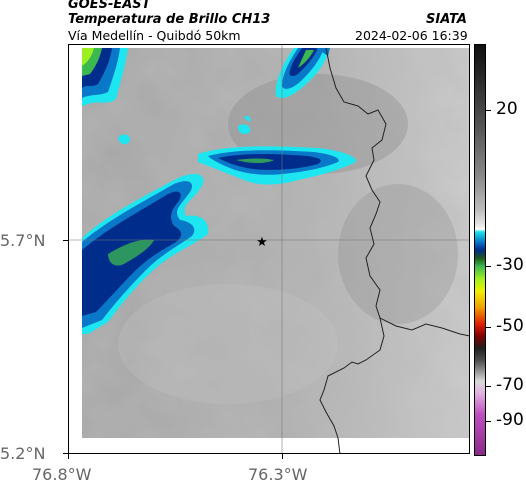  I want to click on route-label: Vía Medellín - Quibdó 50km, so click(154, 35).